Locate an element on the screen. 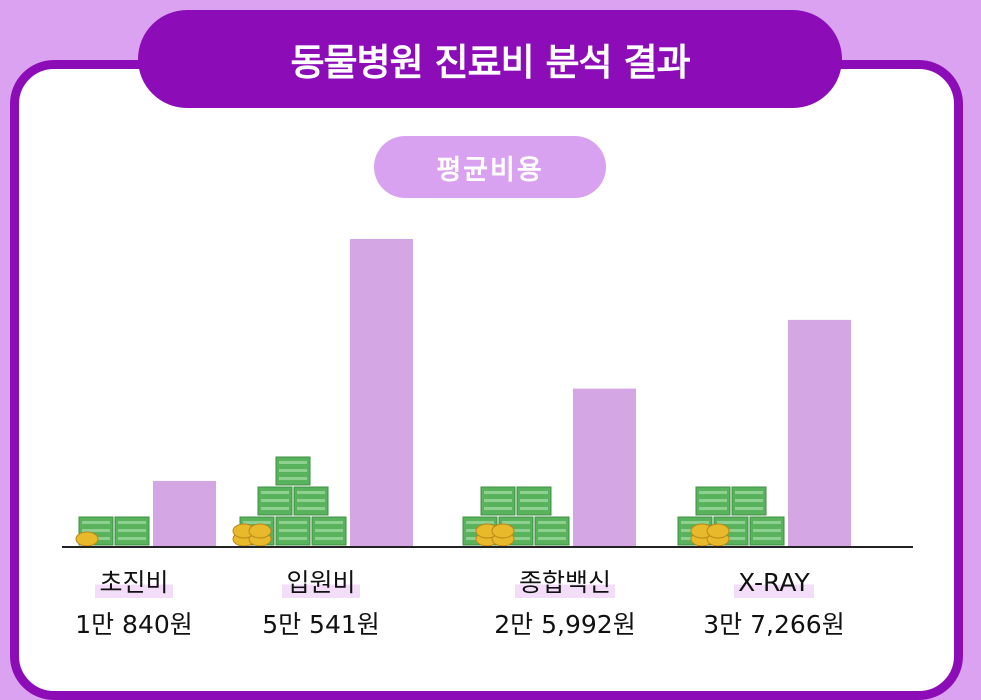 The height and width of the screenshot is (700, 981). value-label: 5만 541원 is located at coordinates (321, 624).